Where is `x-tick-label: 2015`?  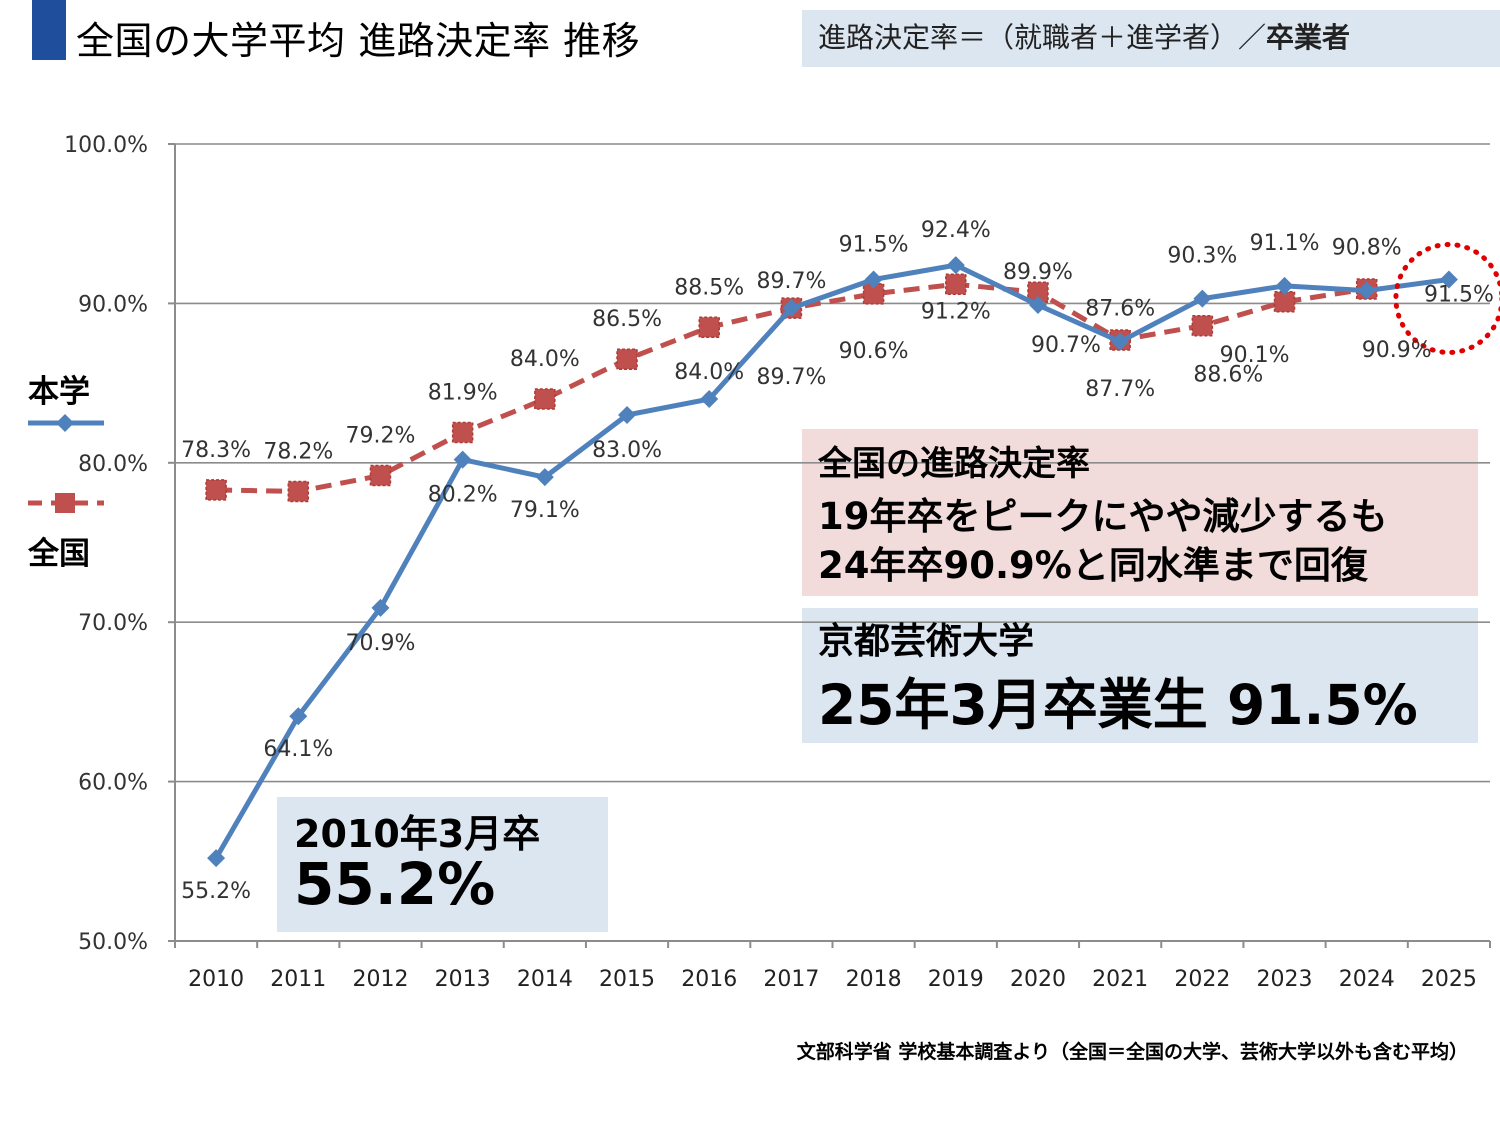 x-tick-label: 2015 is located at coordinates (627, 979).